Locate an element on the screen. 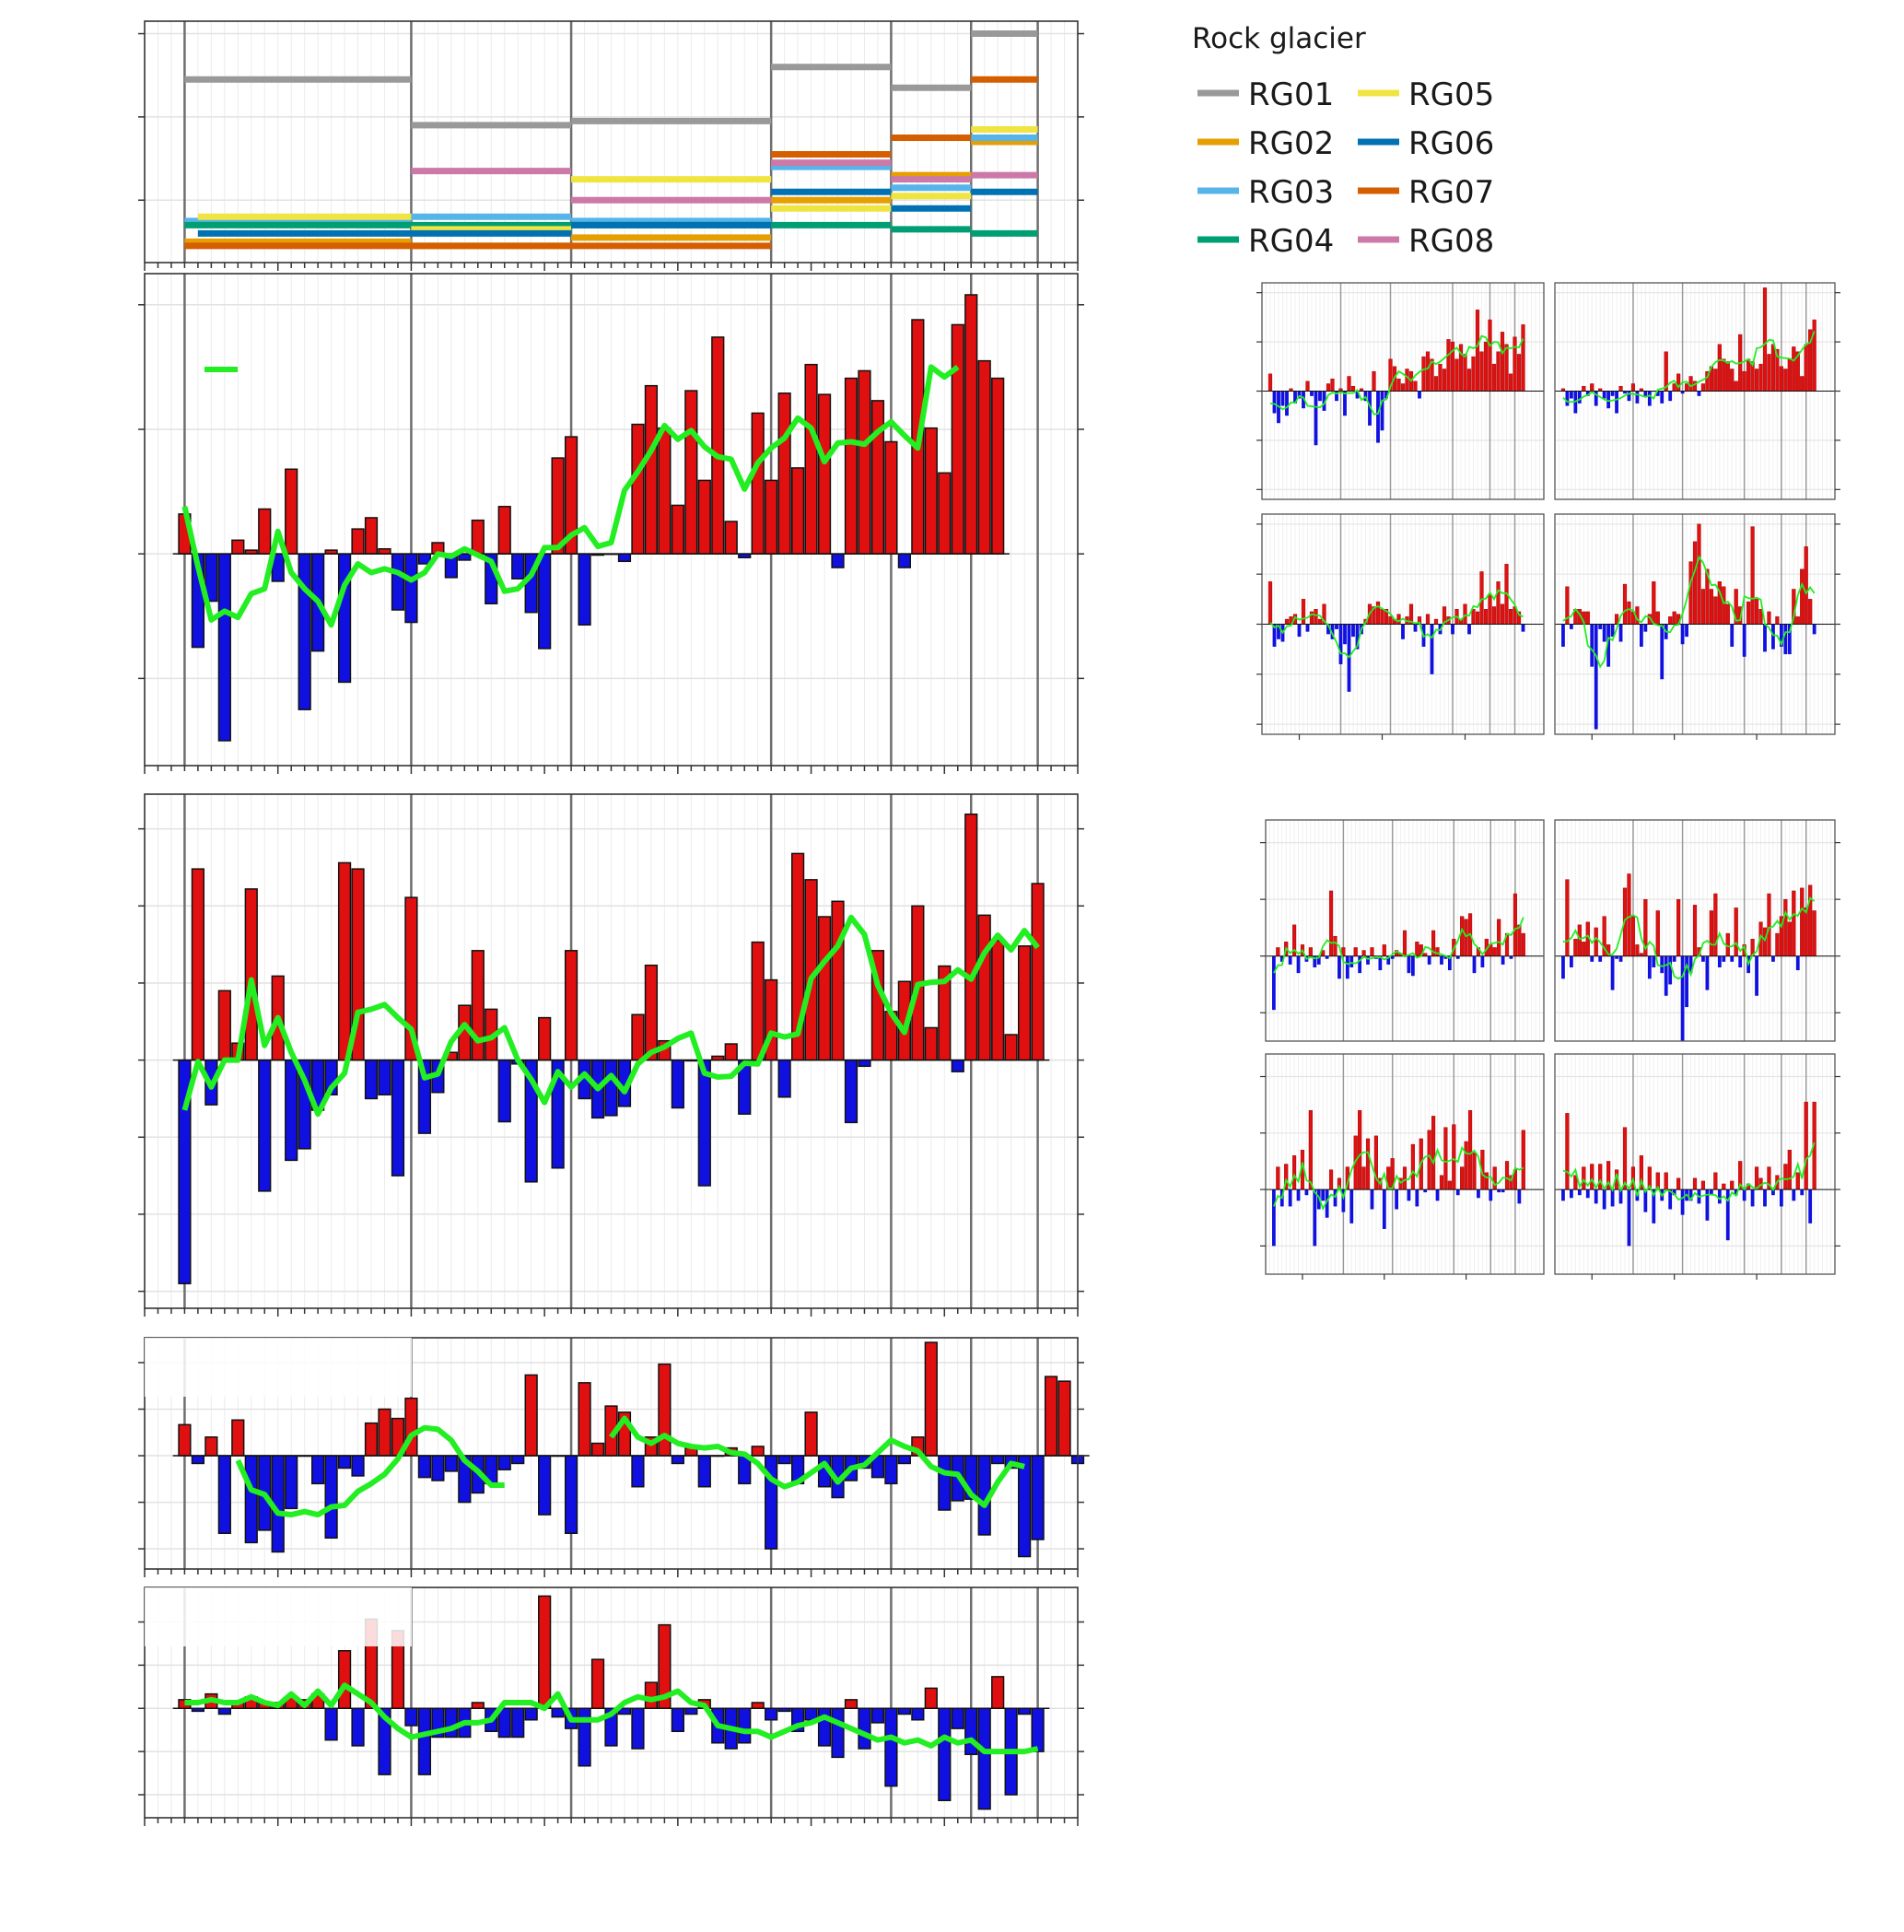 The image size is (1904, 1932). running-mean-line is located at coordinates (570, 496).